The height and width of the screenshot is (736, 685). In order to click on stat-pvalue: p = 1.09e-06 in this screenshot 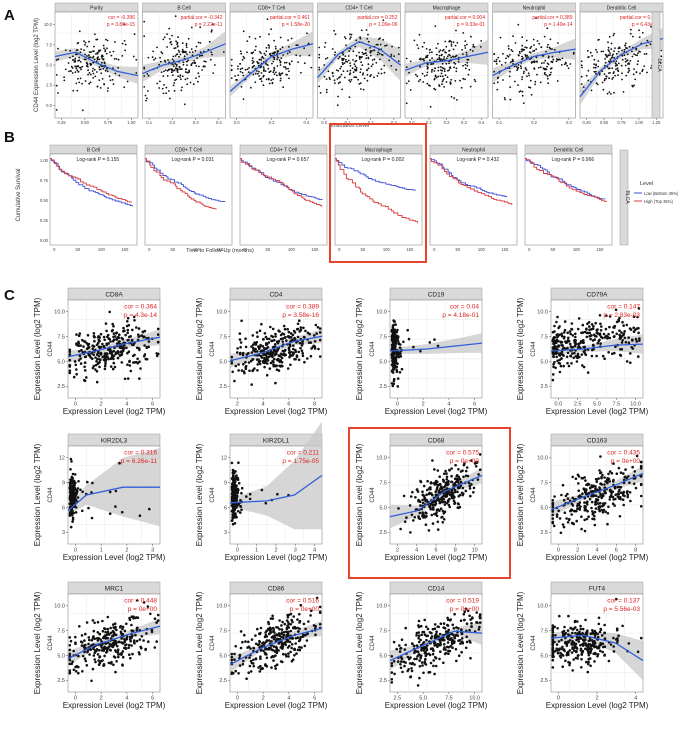, I will do `click(383, 25)`.